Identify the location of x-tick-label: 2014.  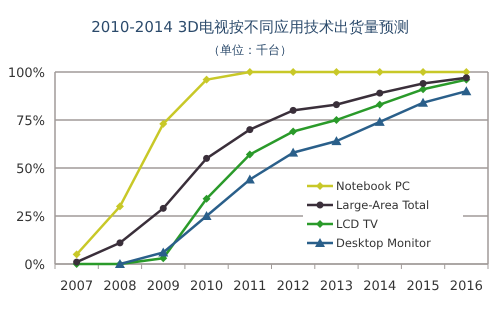
(379, 286).